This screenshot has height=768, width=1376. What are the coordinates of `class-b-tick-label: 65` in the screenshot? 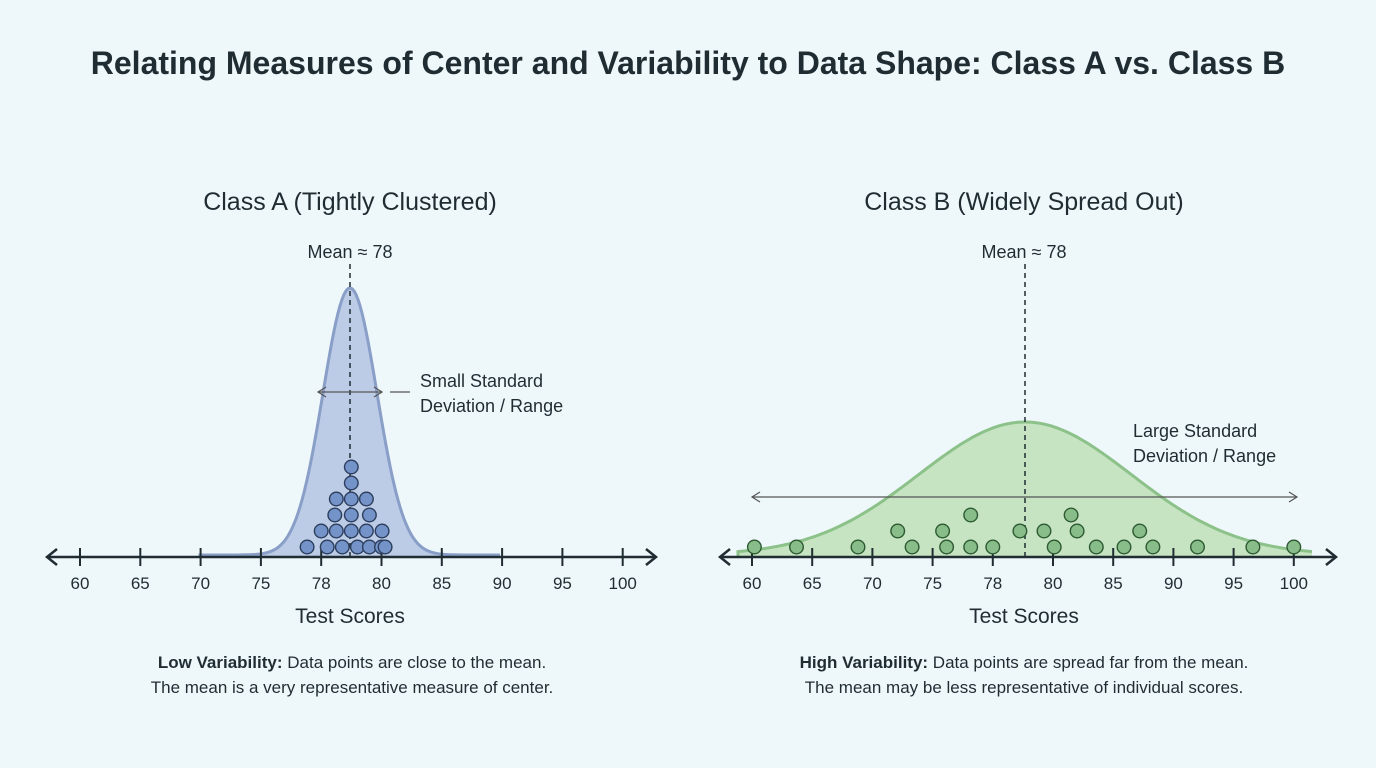 It's located at (812, 583).